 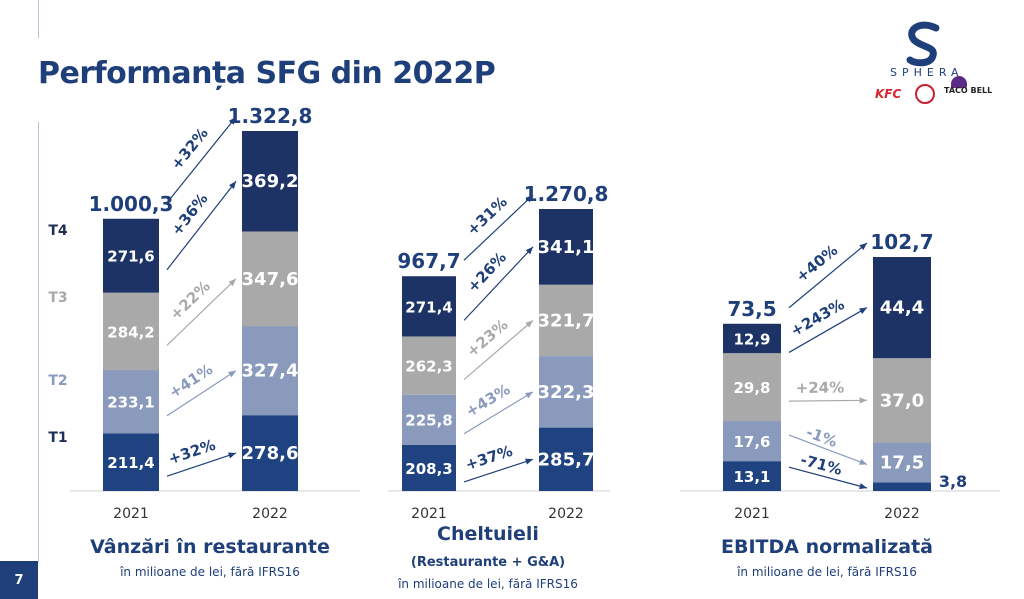 I want to click on data-label-t1-2021: 211,4, so click(x=130, y=463).